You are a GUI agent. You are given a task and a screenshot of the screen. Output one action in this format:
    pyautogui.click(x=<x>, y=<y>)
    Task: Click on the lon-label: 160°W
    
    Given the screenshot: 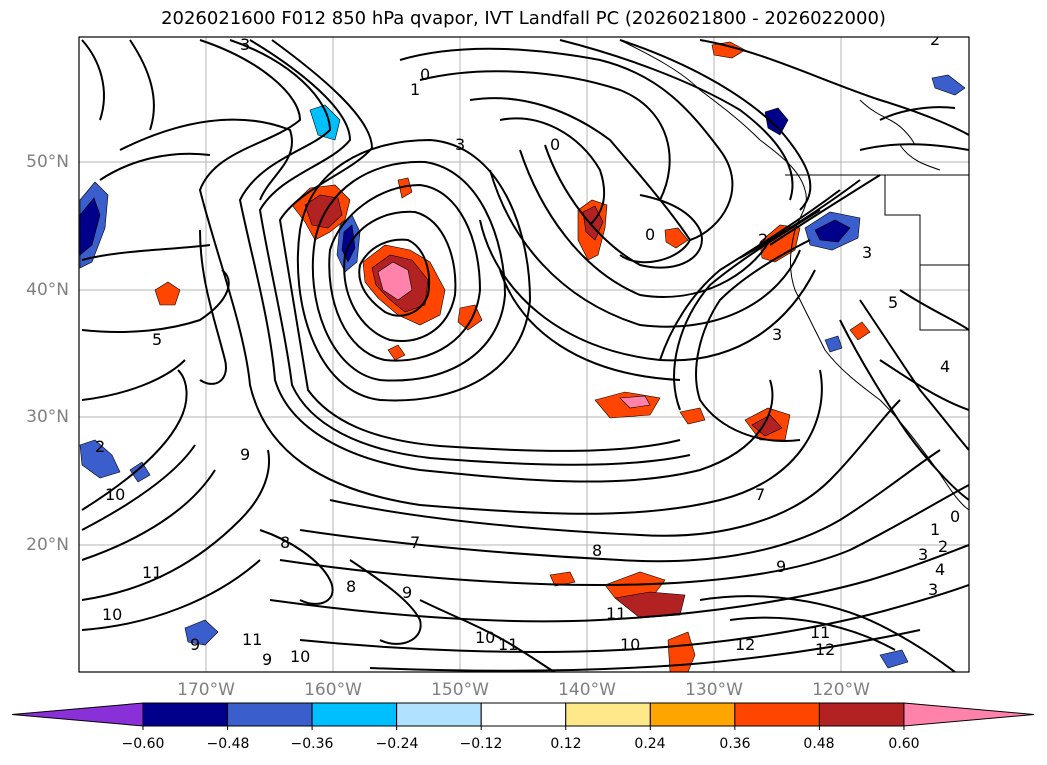 What is the action you would take?
    pyautogui.click(x=333, y=690)
    